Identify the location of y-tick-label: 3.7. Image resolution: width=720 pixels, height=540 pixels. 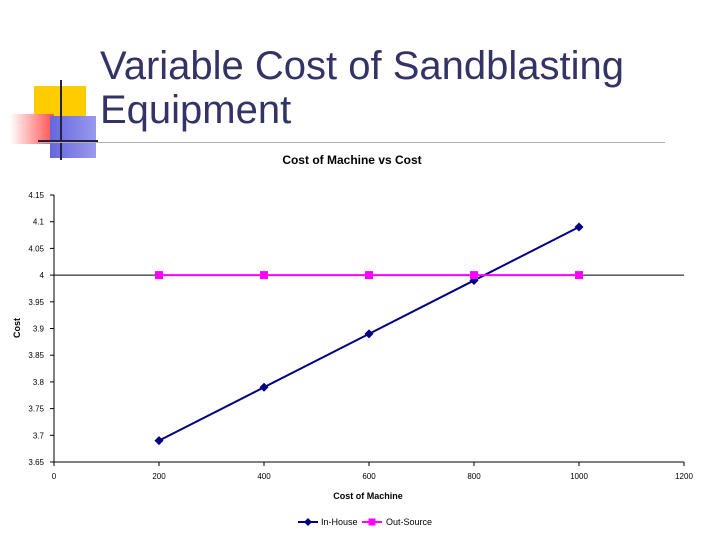
(39, 435).